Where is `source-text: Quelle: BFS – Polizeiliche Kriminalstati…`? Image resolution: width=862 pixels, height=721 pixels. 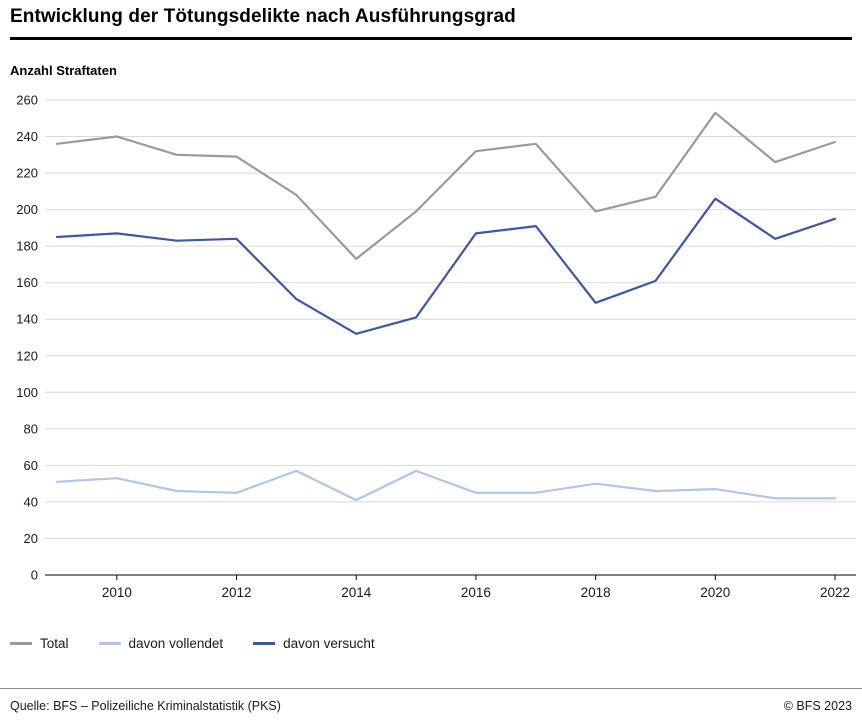
source-text: Quelle: BFS – Polizeiliche Kriminalstati… is located at coordinates (145, 706).